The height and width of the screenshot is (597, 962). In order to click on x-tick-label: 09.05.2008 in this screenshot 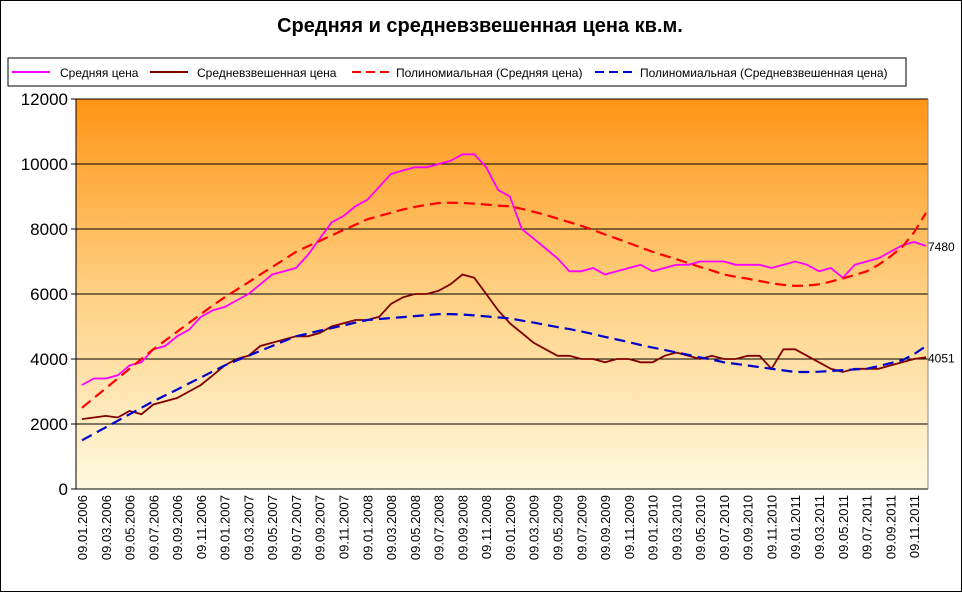, I will do `click(415, 527)`.